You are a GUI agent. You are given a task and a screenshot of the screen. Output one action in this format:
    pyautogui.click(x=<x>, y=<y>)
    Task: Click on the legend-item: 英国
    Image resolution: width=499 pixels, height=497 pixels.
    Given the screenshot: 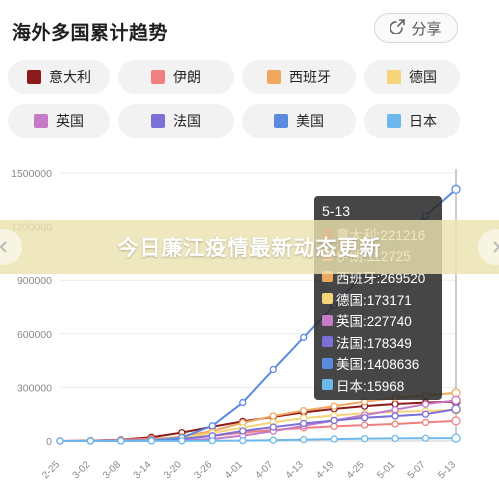 What is the action you would take?
    pyautogui.click(x=59, y=121)
    